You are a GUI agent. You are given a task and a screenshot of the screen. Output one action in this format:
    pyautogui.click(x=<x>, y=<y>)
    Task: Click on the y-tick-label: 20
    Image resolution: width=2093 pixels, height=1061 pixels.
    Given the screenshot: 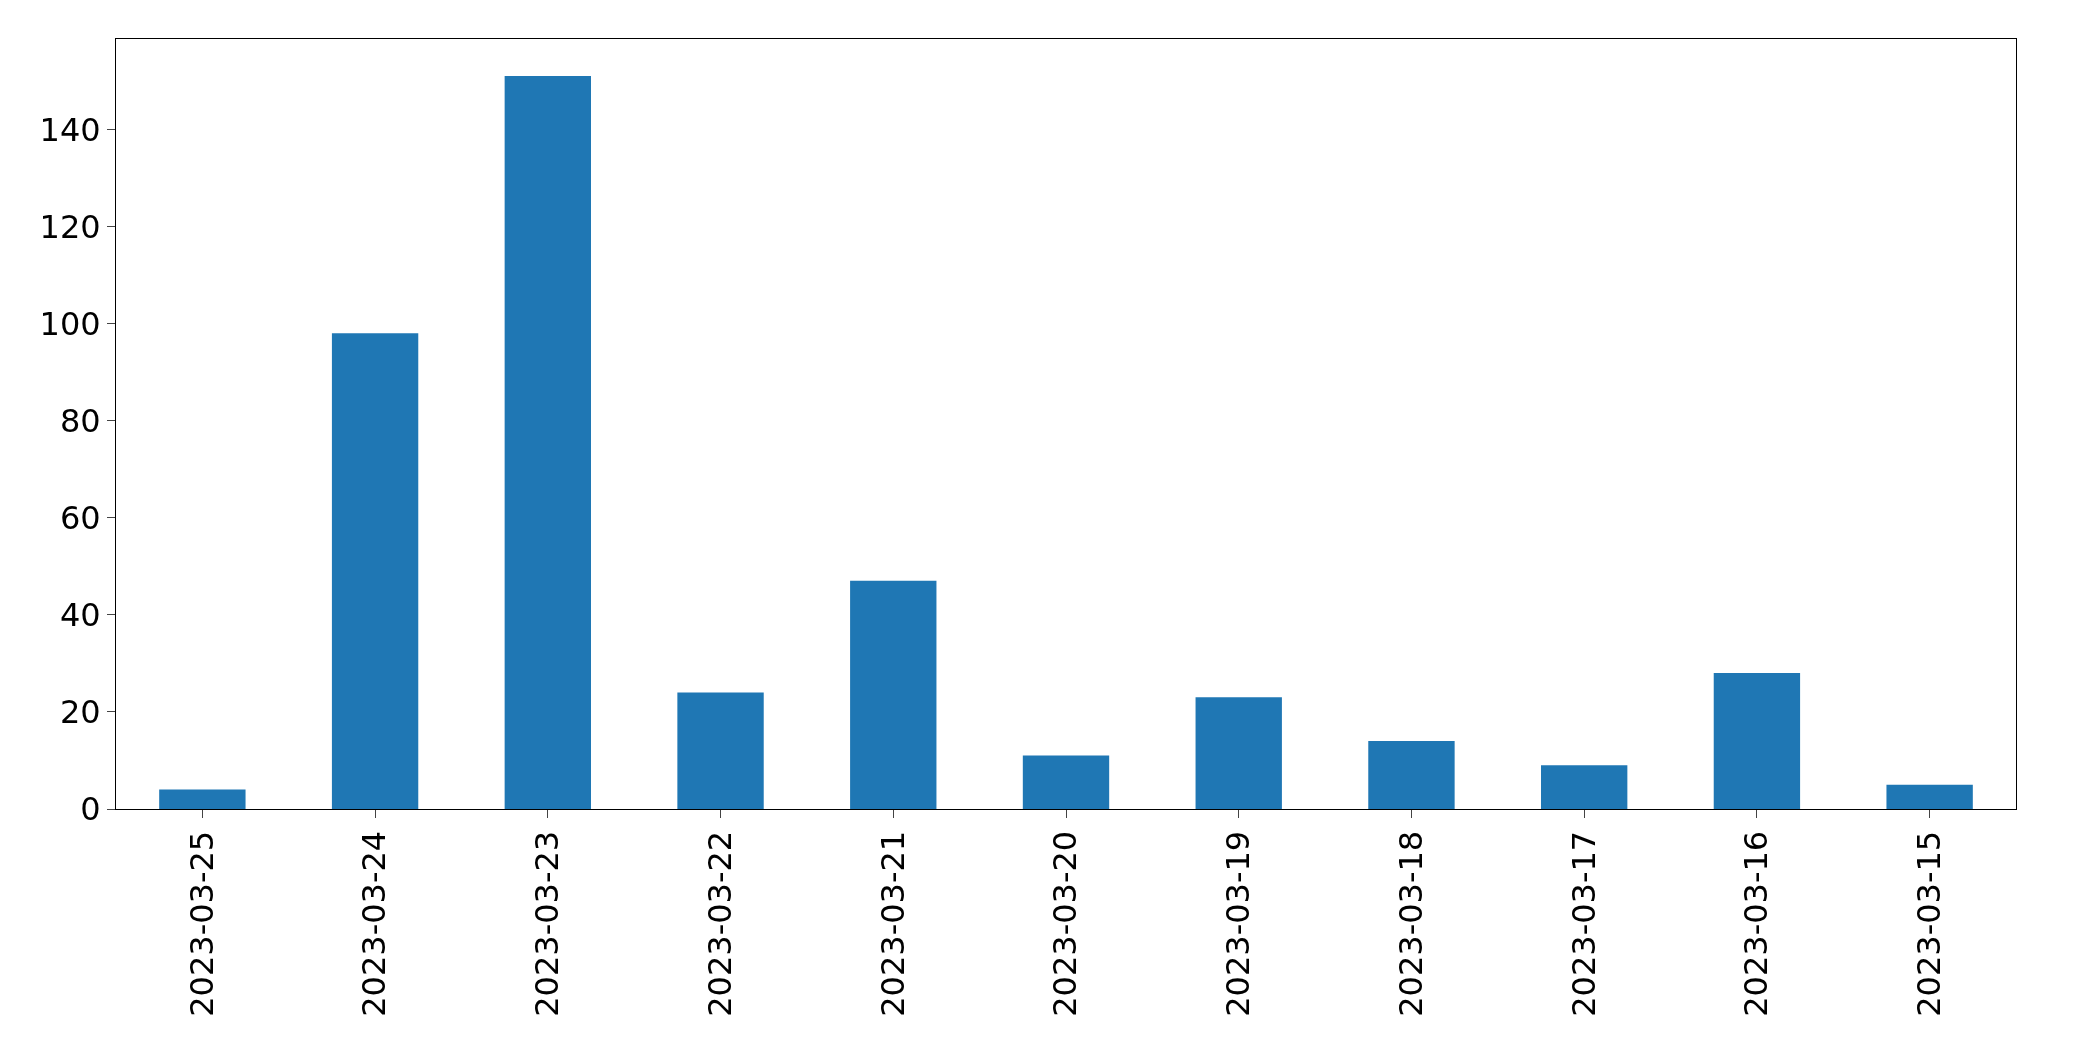 What is the action you would take?
    pyautogui.click(x=80, y=712)
    